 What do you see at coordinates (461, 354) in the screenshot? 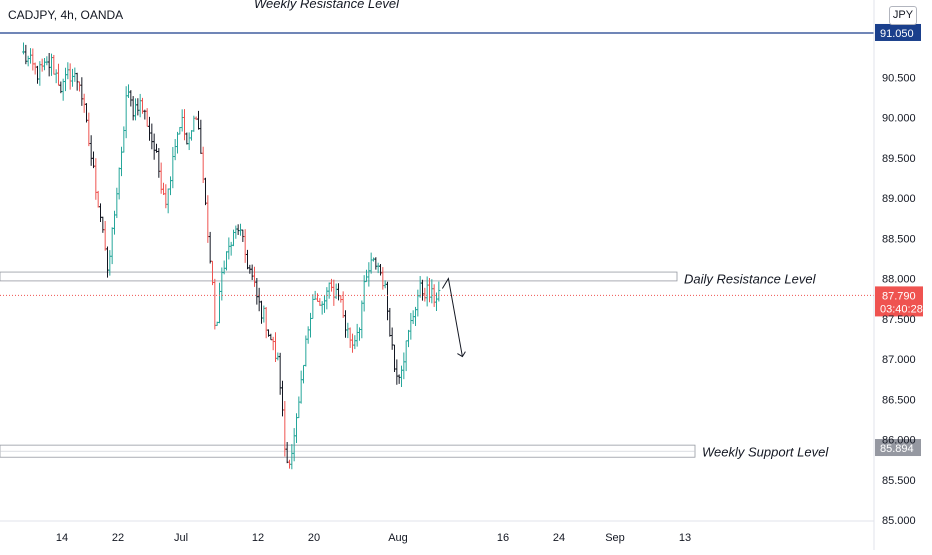
I see `projection-arrowhead` at bounding box center [461, 354].